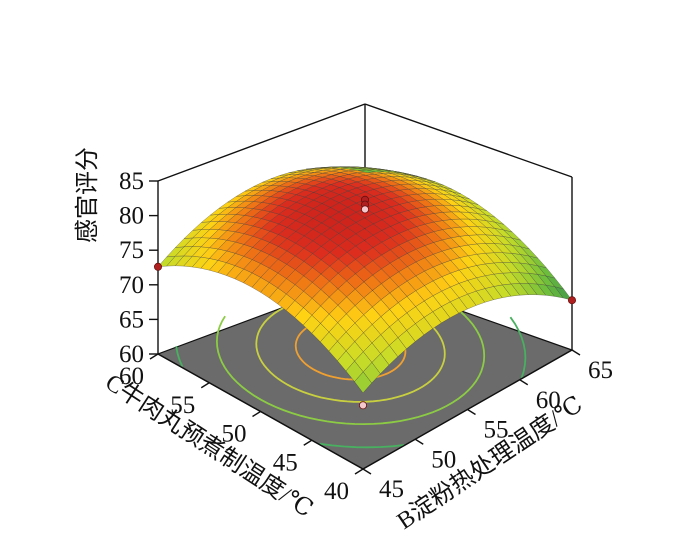 The image size is (700, 558). Describe the element at coordinates (131, 376) in the screenshot. I see `y-tick-label: 60` at that location.